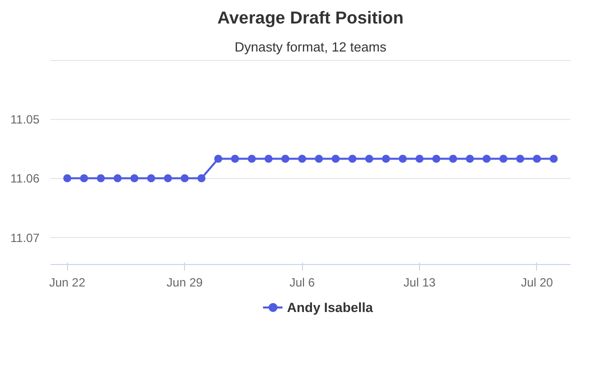  What do you see at coordinates (25, 179) in the screenshot?
I see `y-tick-label: 11.06` at bounding box center [25, 179].